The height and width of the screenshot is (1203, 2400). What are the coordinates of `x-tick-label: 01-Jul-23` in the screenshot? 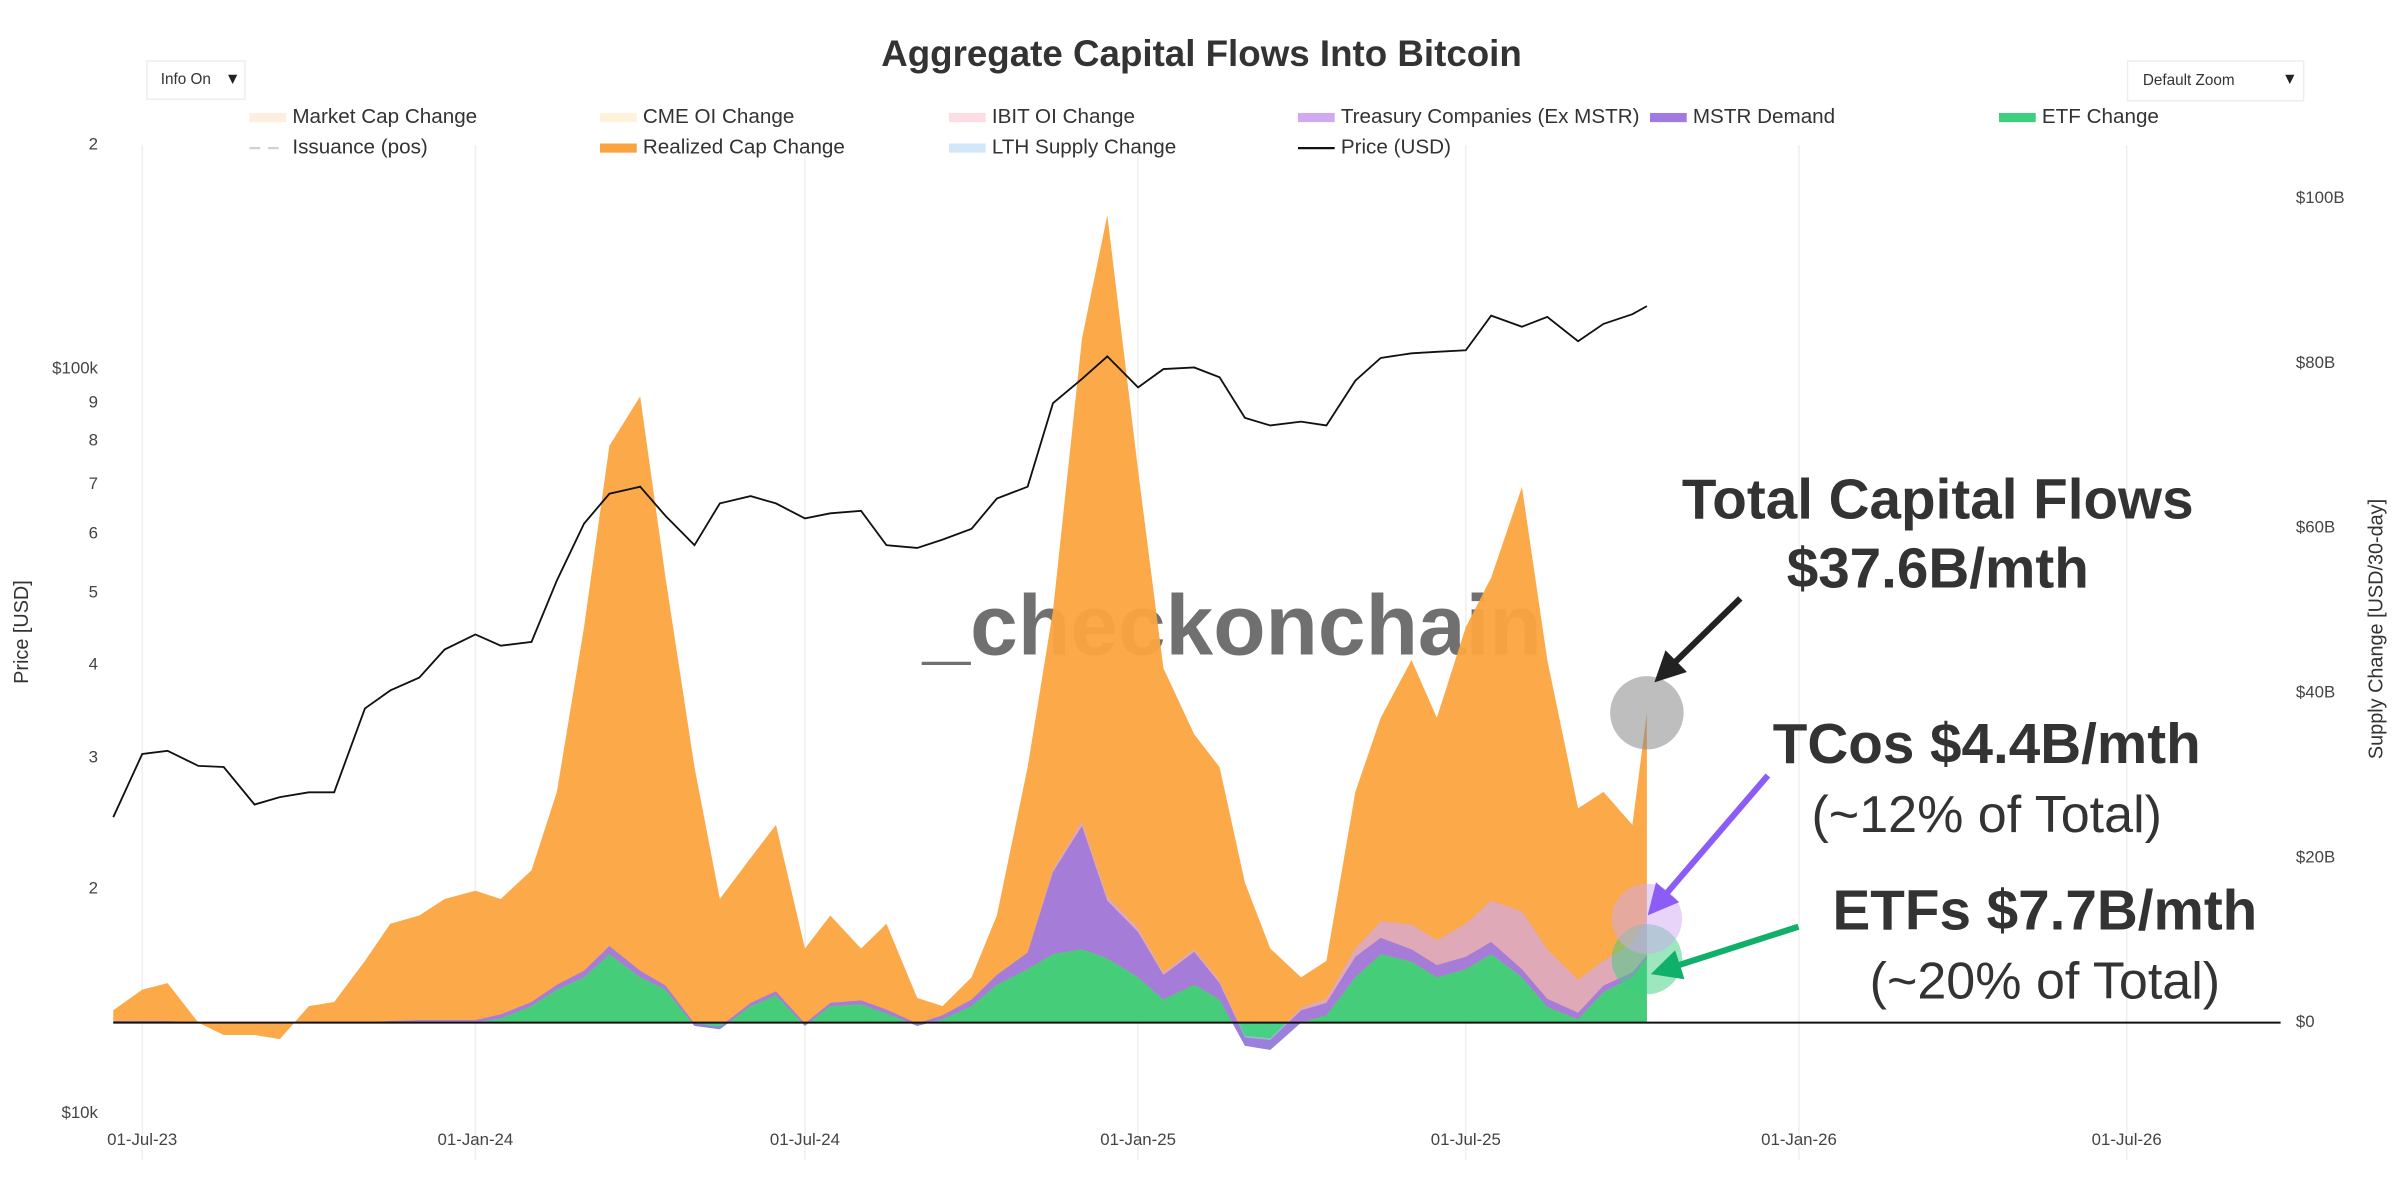 It's located at (142, 1139).